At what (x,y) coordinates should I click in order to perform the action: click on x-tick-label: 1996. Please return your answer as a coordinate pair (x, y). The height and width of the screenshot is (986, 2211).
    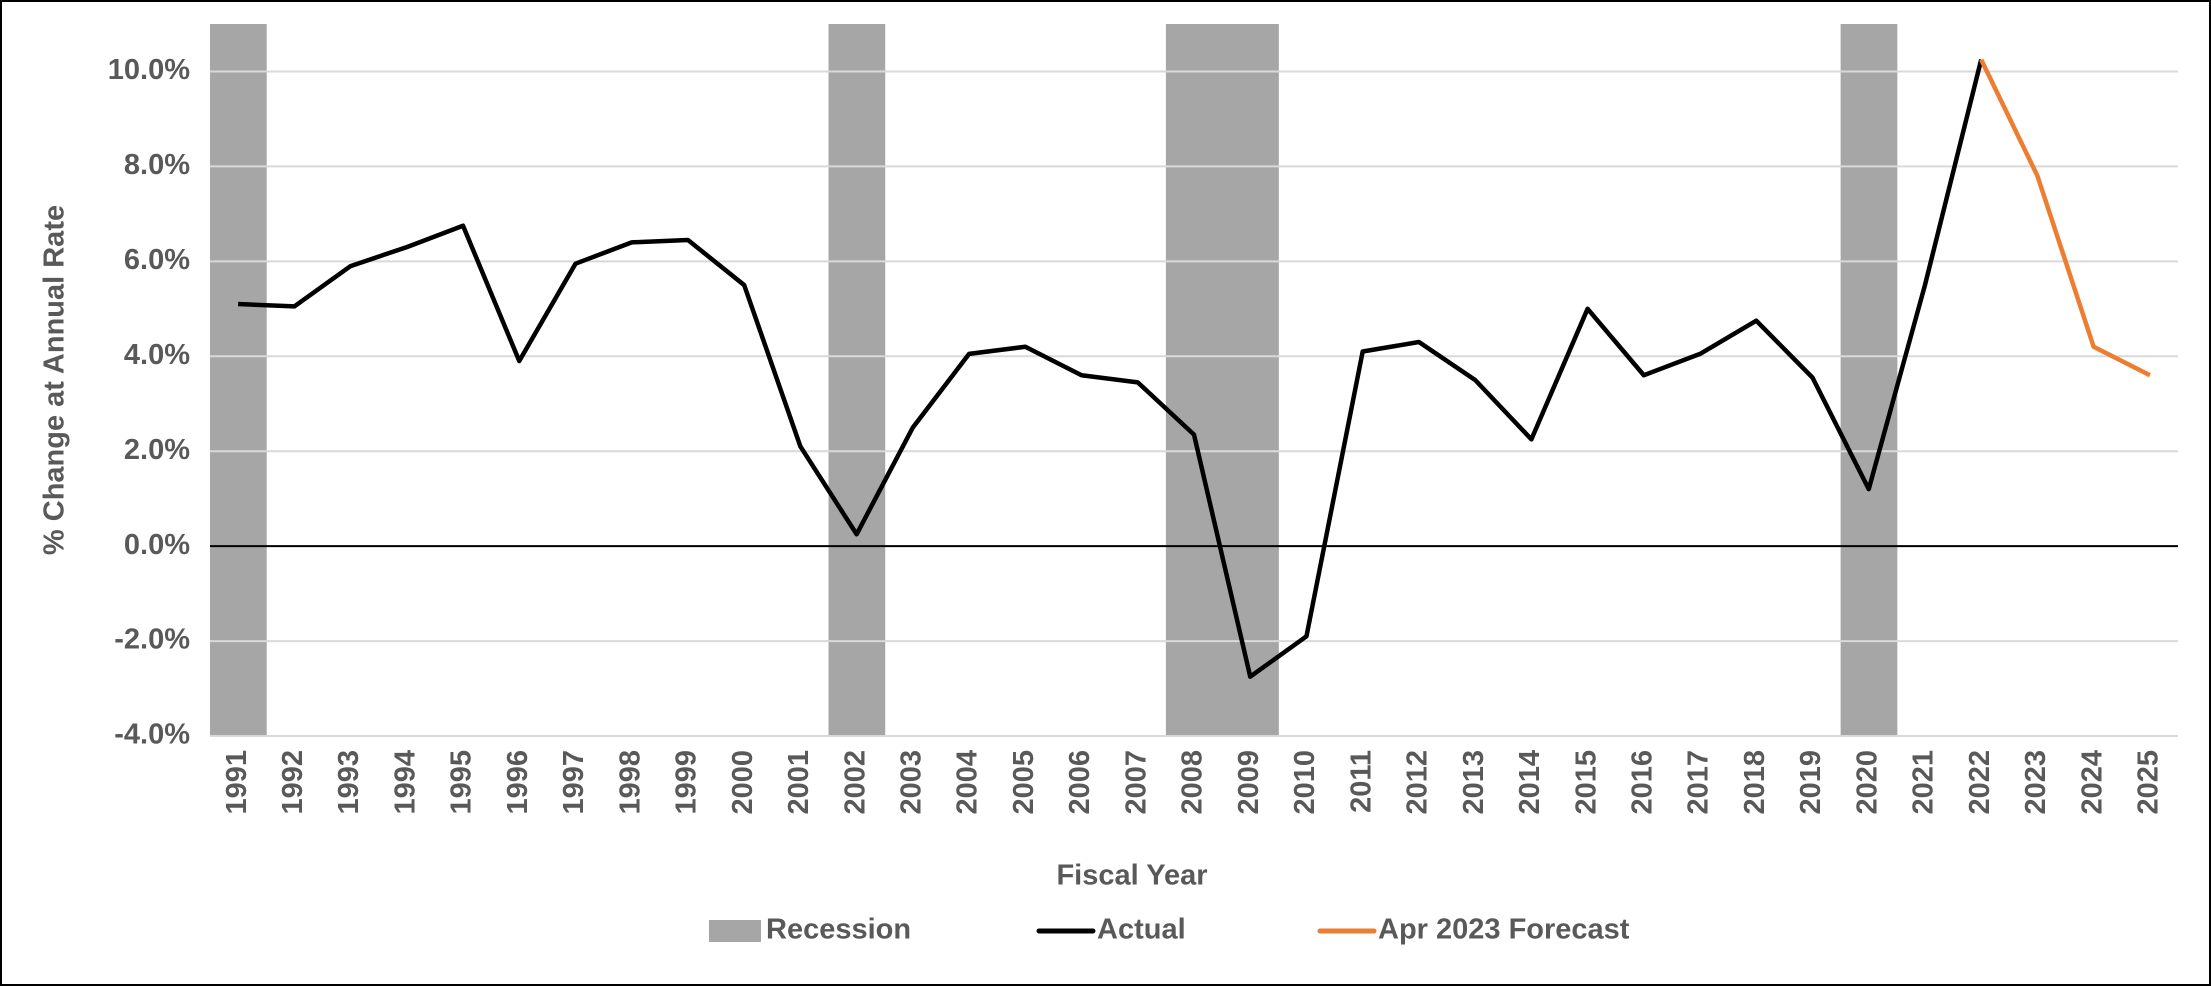
    Looking at the image, I should click on (518, 782).